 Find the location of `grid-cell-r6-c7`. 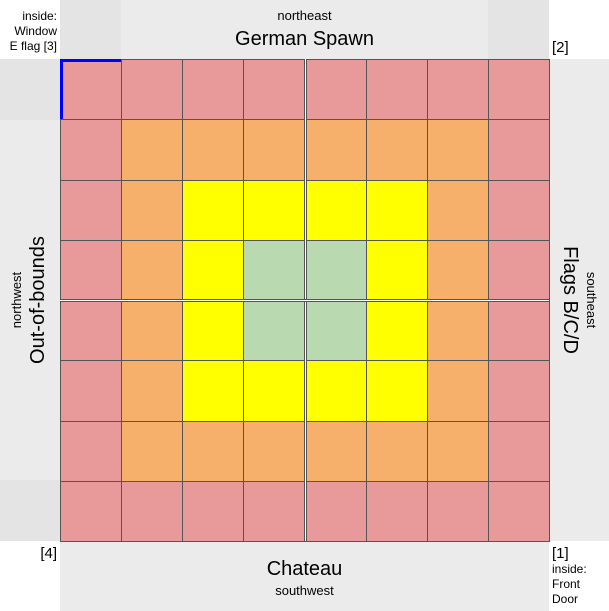

grid-cell-r6-c7 is located at coordinates (458, 391).